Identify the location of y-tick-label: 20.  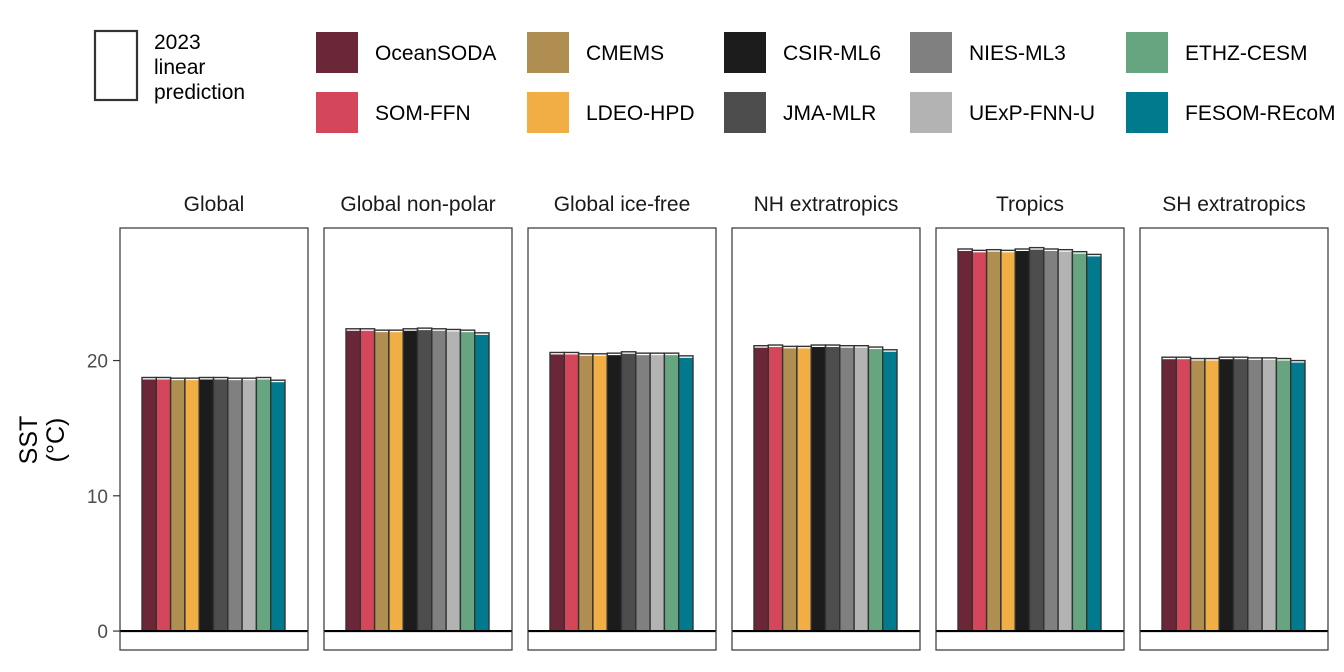
(97, 362).